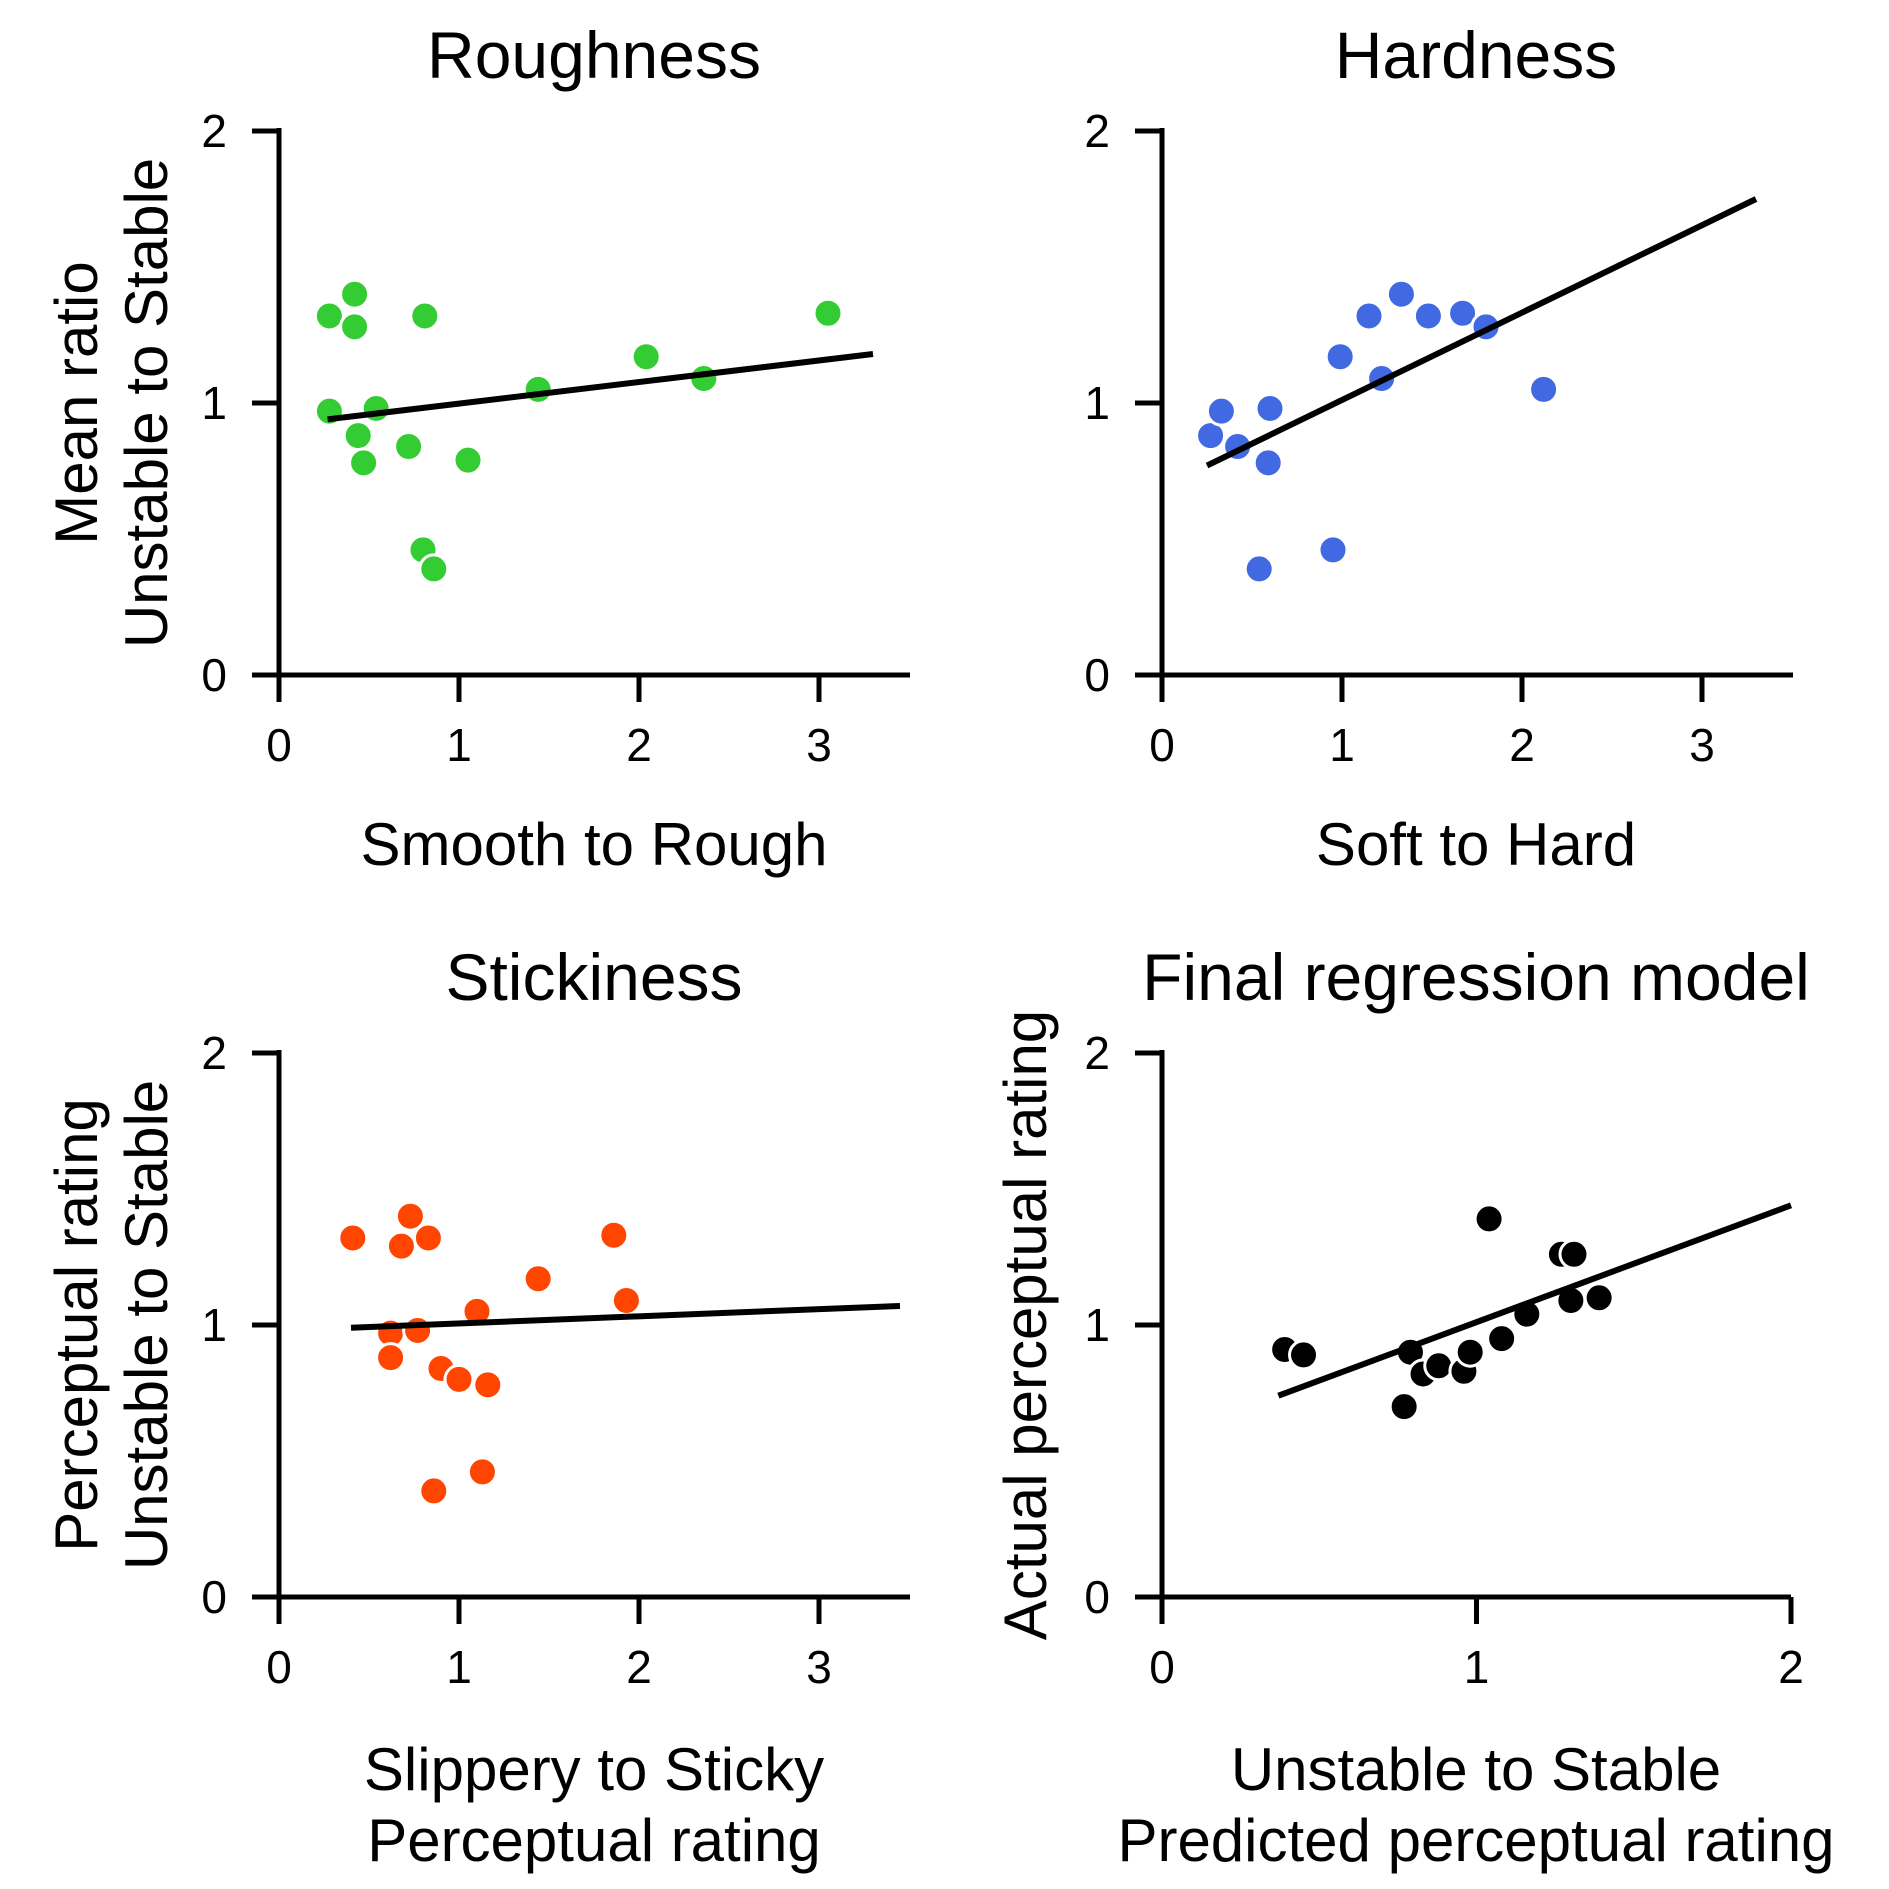 This screenshot has width=1889, height=1889. Describe the element at coordinates (1476, 977) in the screenshot. I see `chart-title: Final regression model` at that location.